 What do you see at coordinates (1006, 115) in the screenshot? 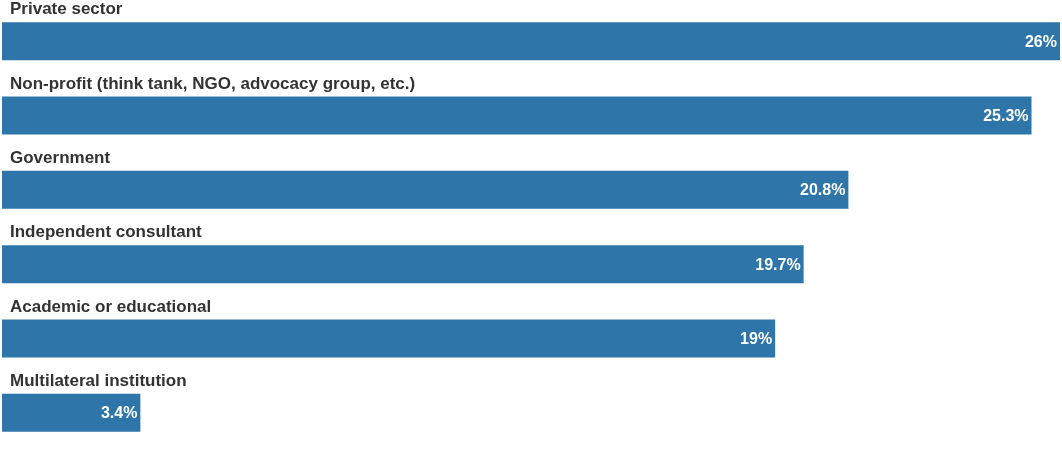
I see `data-label: 25.3%` at bounding box center [1006, 115].